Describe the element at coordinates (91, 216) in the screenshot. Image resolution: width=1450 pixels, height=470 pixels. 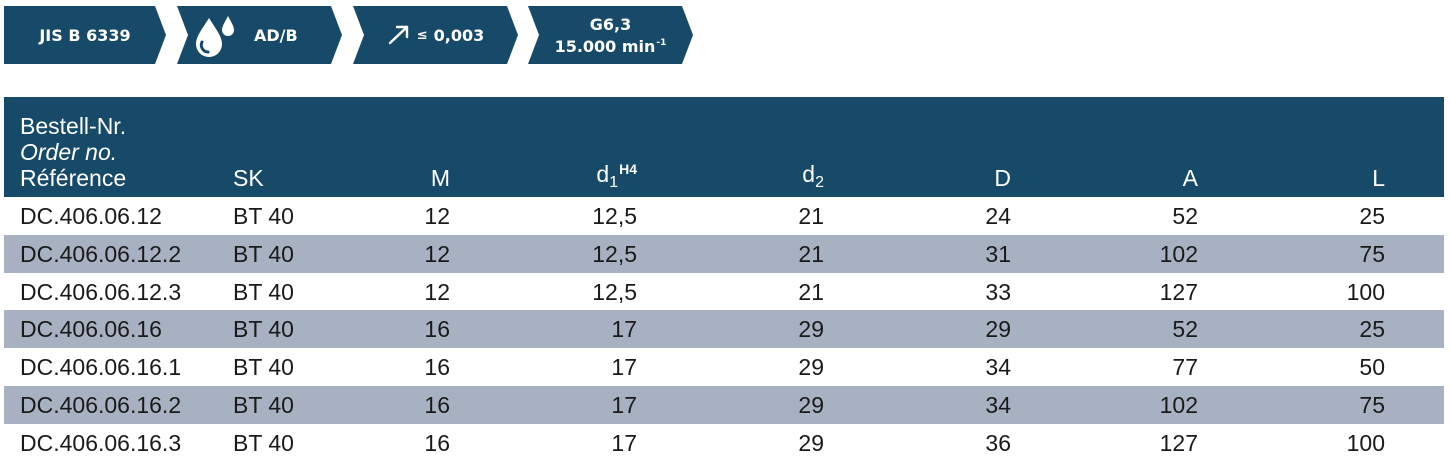
I see `order-number-cell: DC.406.06.12` at that location.